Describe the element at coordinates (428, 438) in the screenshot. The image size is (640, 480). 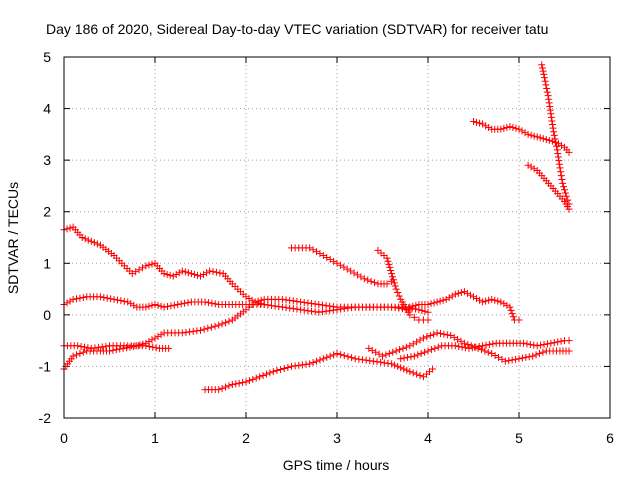
I see `x-tick-label: 4` at that location.